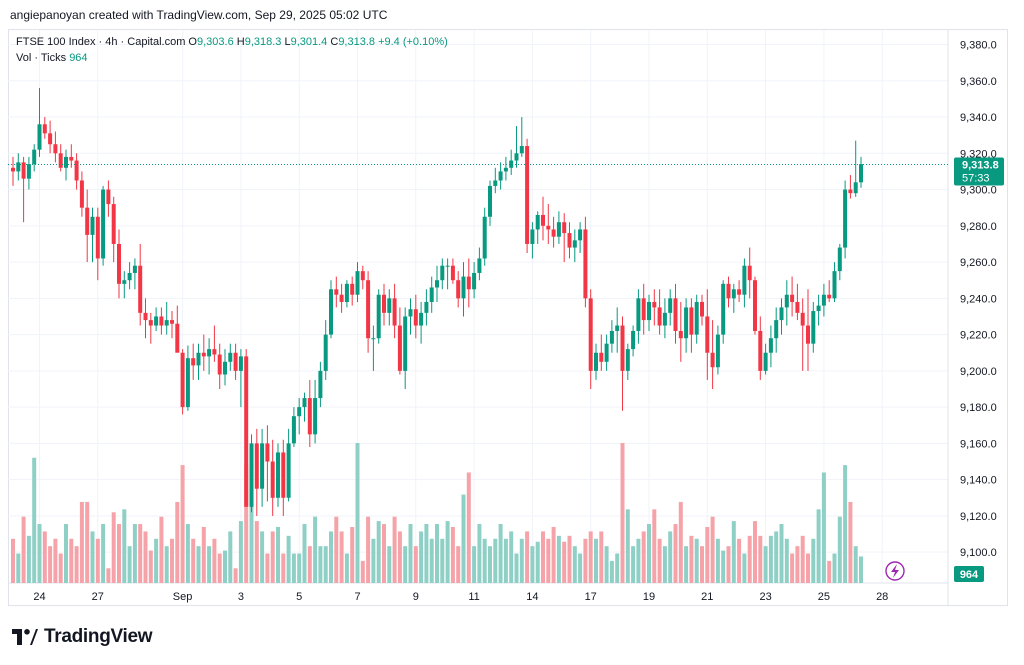 The height and width of the screenshot is (665, 1024). I want to click on y-tick-label: 9,200.0, so click(978, 372).